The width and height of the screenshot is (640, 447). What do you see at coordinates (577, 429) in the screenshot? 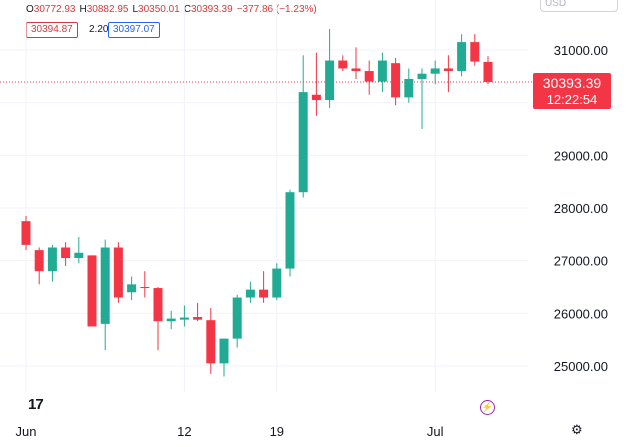
I see `gear-icon: ⚙` at bounding box center [577, 429].